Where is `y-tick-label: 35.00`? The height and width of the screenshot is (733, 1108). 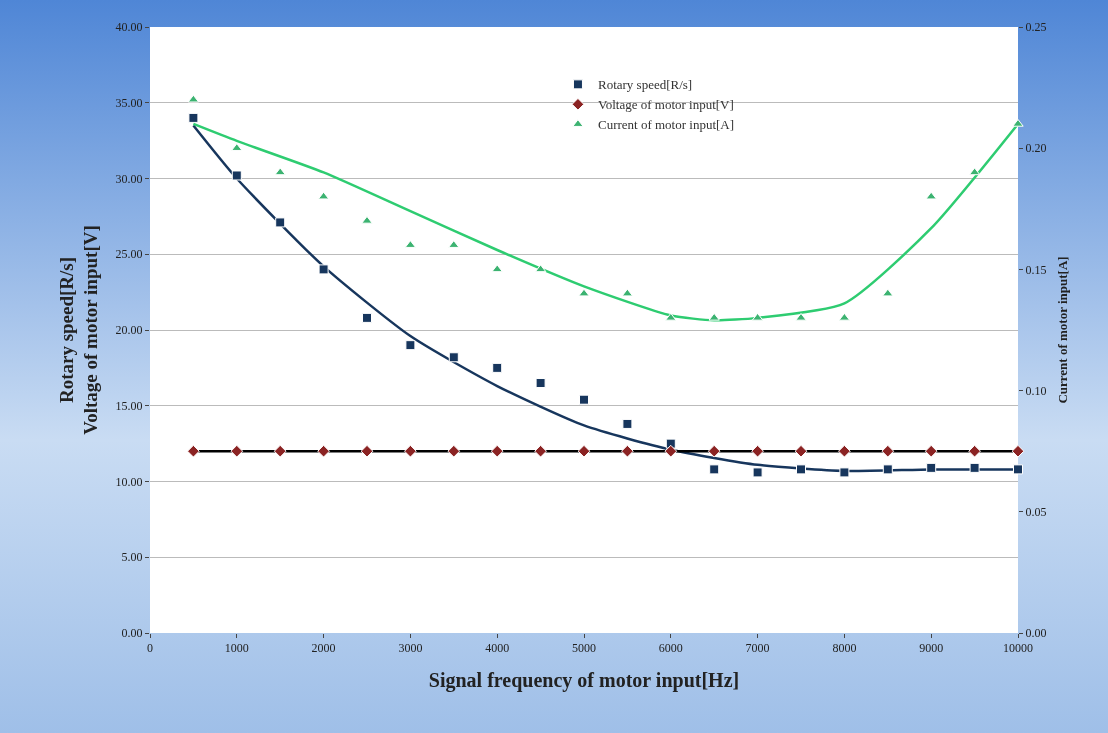
y-tick-label: 35.00 is located at coordinates (129, 102).